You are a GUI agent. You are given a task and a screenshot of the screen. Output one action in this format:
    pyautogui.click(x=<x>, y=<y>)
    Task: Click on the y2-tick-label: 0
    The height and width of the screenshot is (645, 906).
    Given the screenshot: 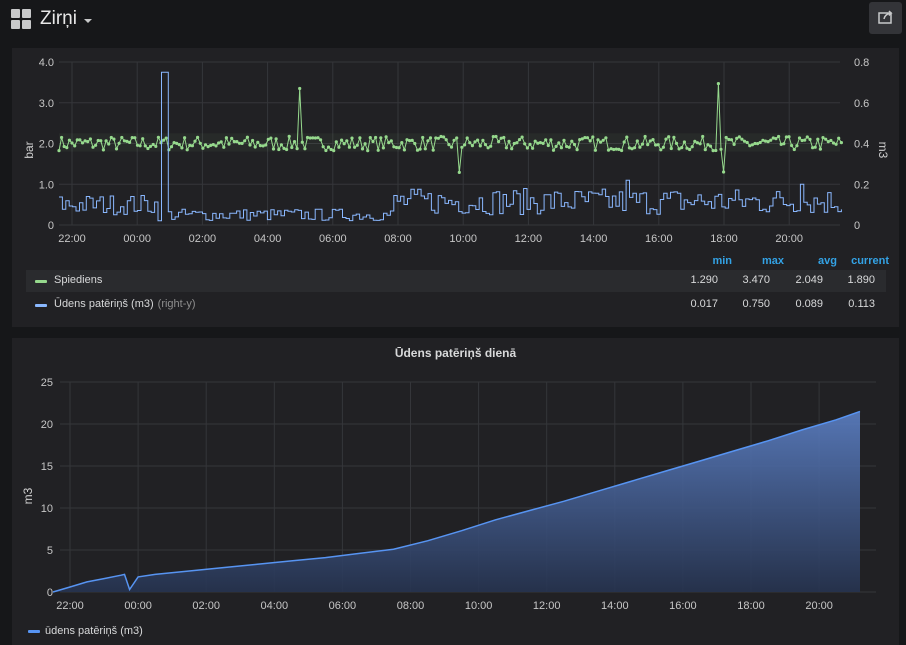 What is the action you would take?
    pyautogui.click(x=857, y=226)
    